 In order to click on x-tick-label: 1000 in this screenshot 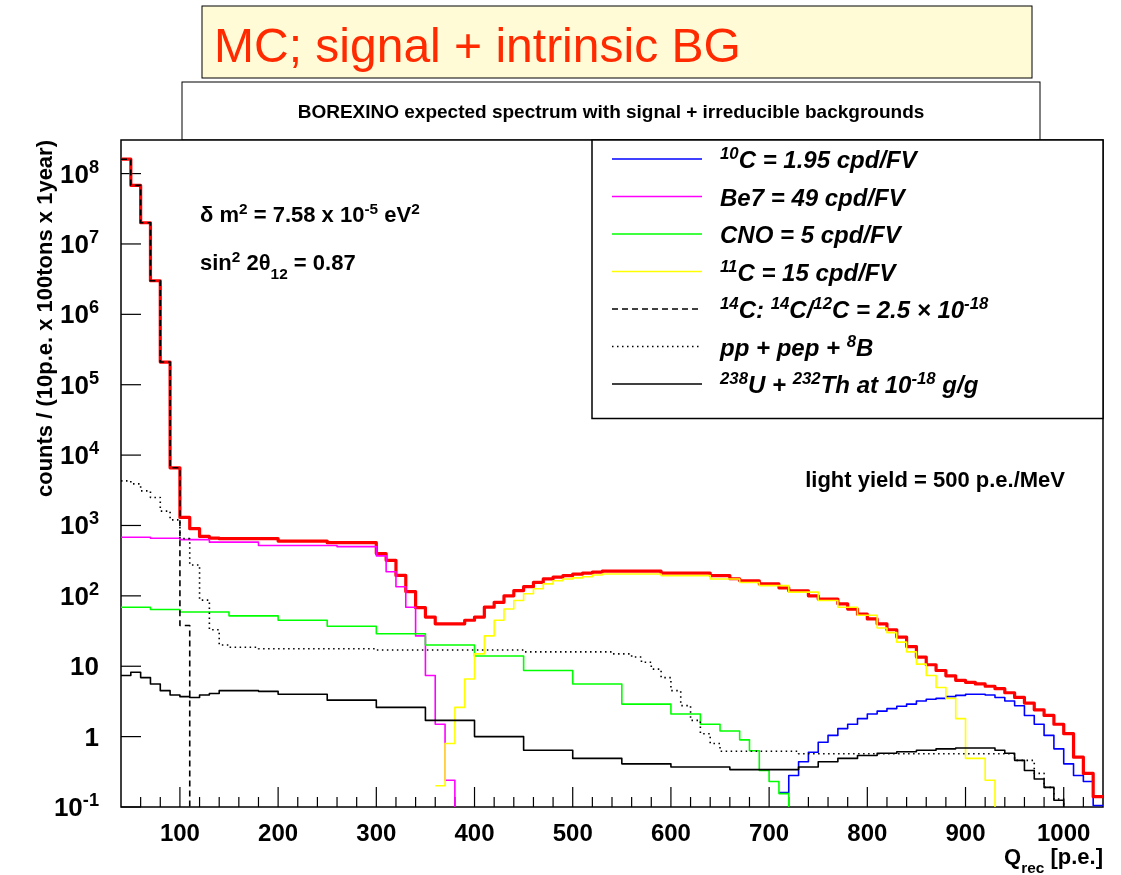, I will do `click(1064, 832)`.